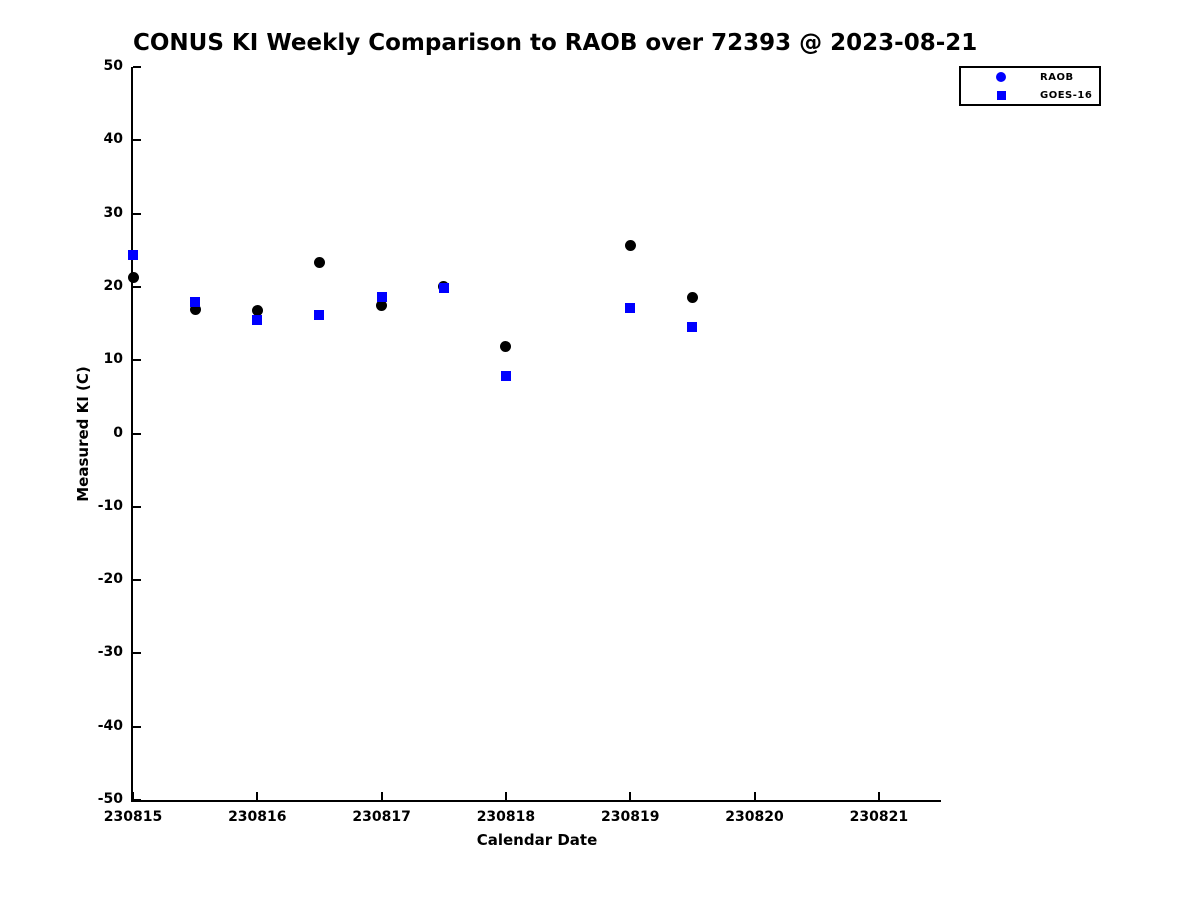  What do you see at coordinates (1030, 95) in the screenshot?
I see `legend-item-goes16: GOES-16` at bounding box center [1030, 95].